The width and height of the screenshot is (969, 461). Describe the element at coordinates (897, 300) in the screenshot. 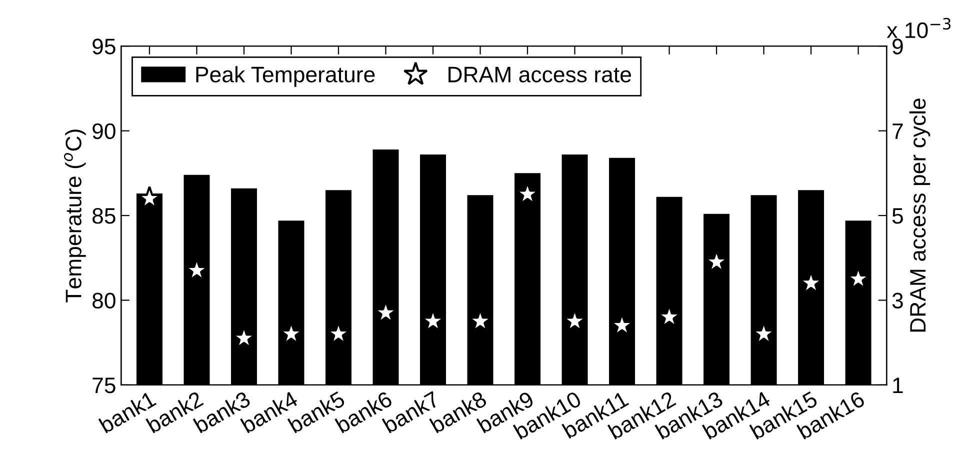

I see `y2-tick-label: 3` at that location.